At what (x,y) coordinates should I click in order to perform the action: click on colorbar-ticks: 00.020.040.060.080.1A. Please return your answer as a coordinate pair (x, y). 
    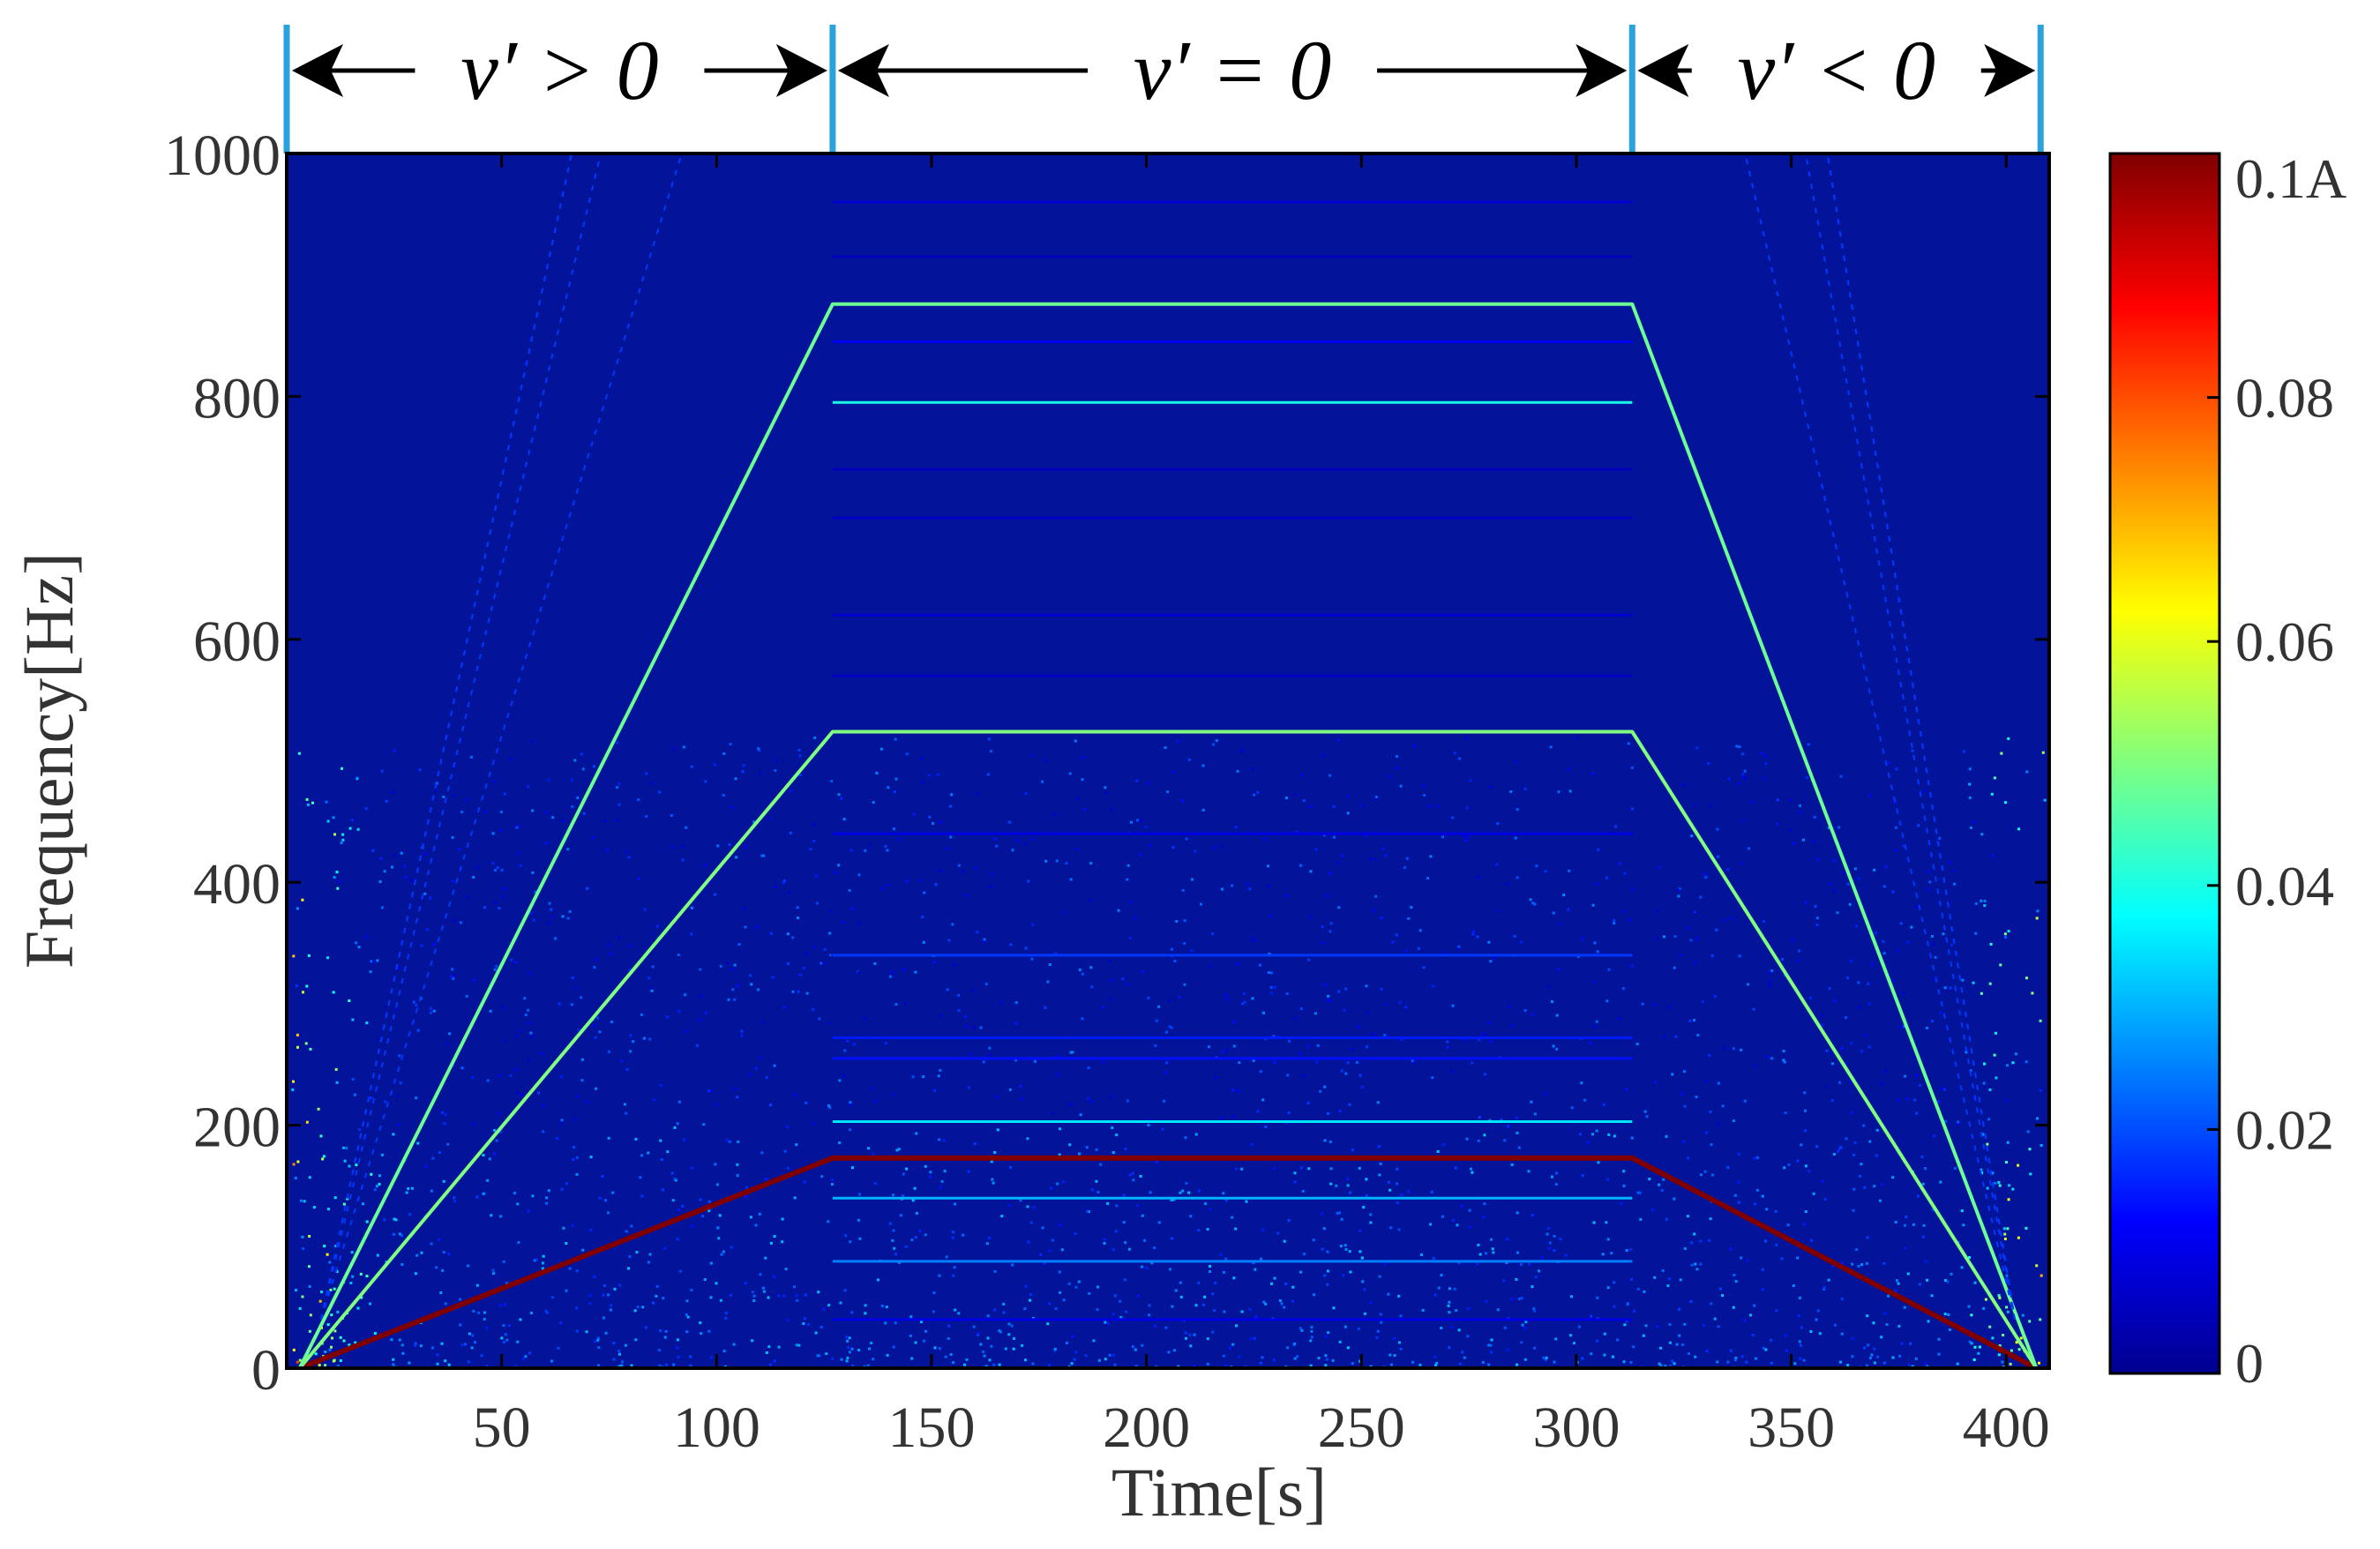
    Looking at the image, I should click on (2276, 771).